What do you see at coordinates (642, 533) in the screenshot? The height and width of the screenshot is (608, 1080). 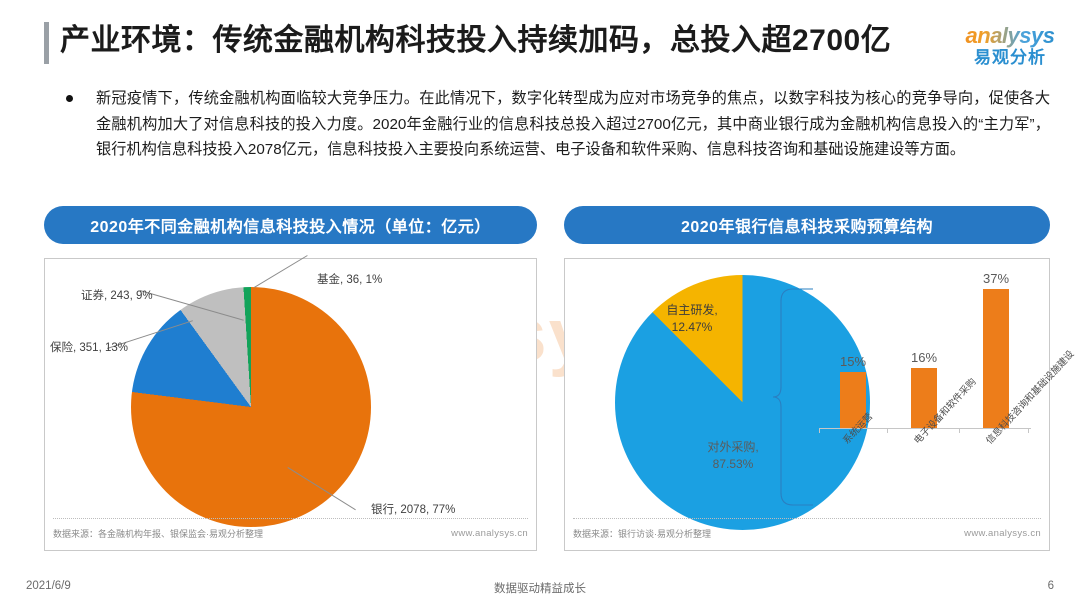 I see `right-source-text: 数据来源：银行访谈·易观分析整理` at bounding box center [642, 533].